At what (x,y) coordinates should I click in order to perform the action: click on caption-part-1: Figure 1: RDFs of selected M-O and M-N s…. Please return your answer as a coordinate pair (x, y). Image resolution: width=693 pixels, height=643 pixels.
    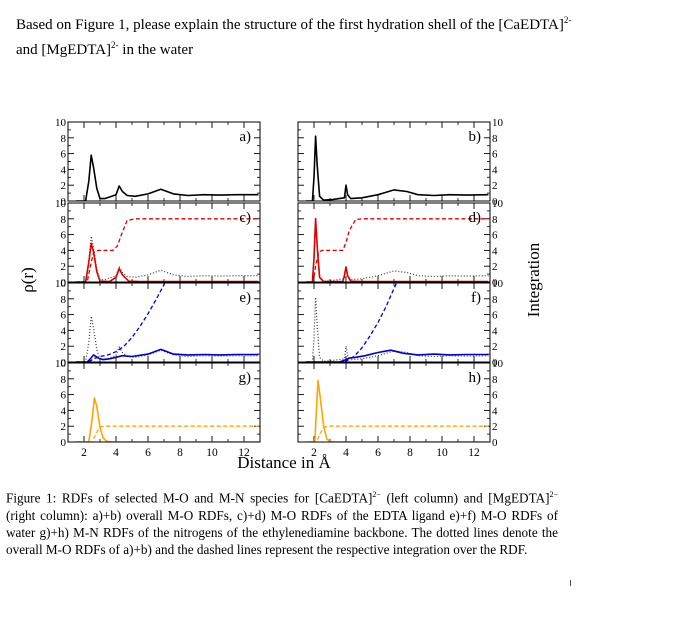
    Looking at the image, I should click on (189, 498).